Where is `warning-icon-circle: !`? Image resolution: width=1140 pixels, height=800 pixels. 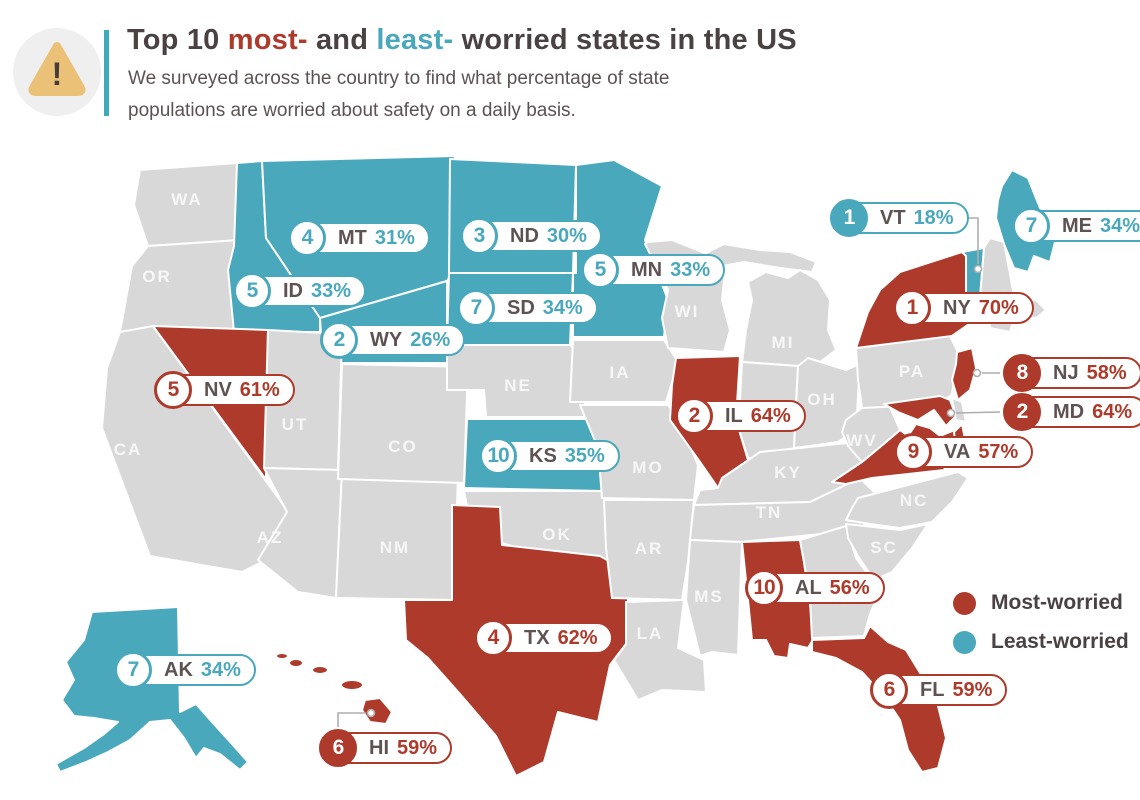
warning-icon-circle: ! is located at coordinates (57, 72).